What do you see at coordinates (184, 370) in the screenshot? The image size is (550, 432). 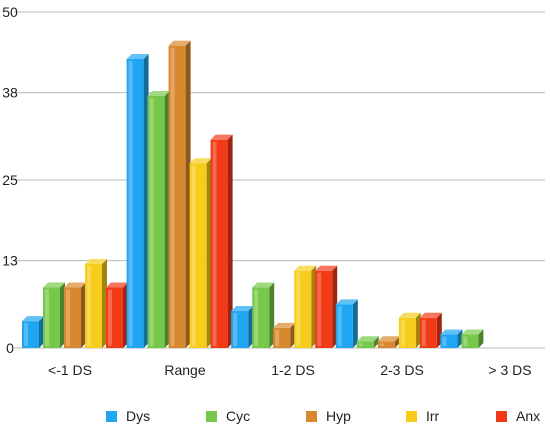 I see `x-category-label: Range` at bounding box center [184, 370].